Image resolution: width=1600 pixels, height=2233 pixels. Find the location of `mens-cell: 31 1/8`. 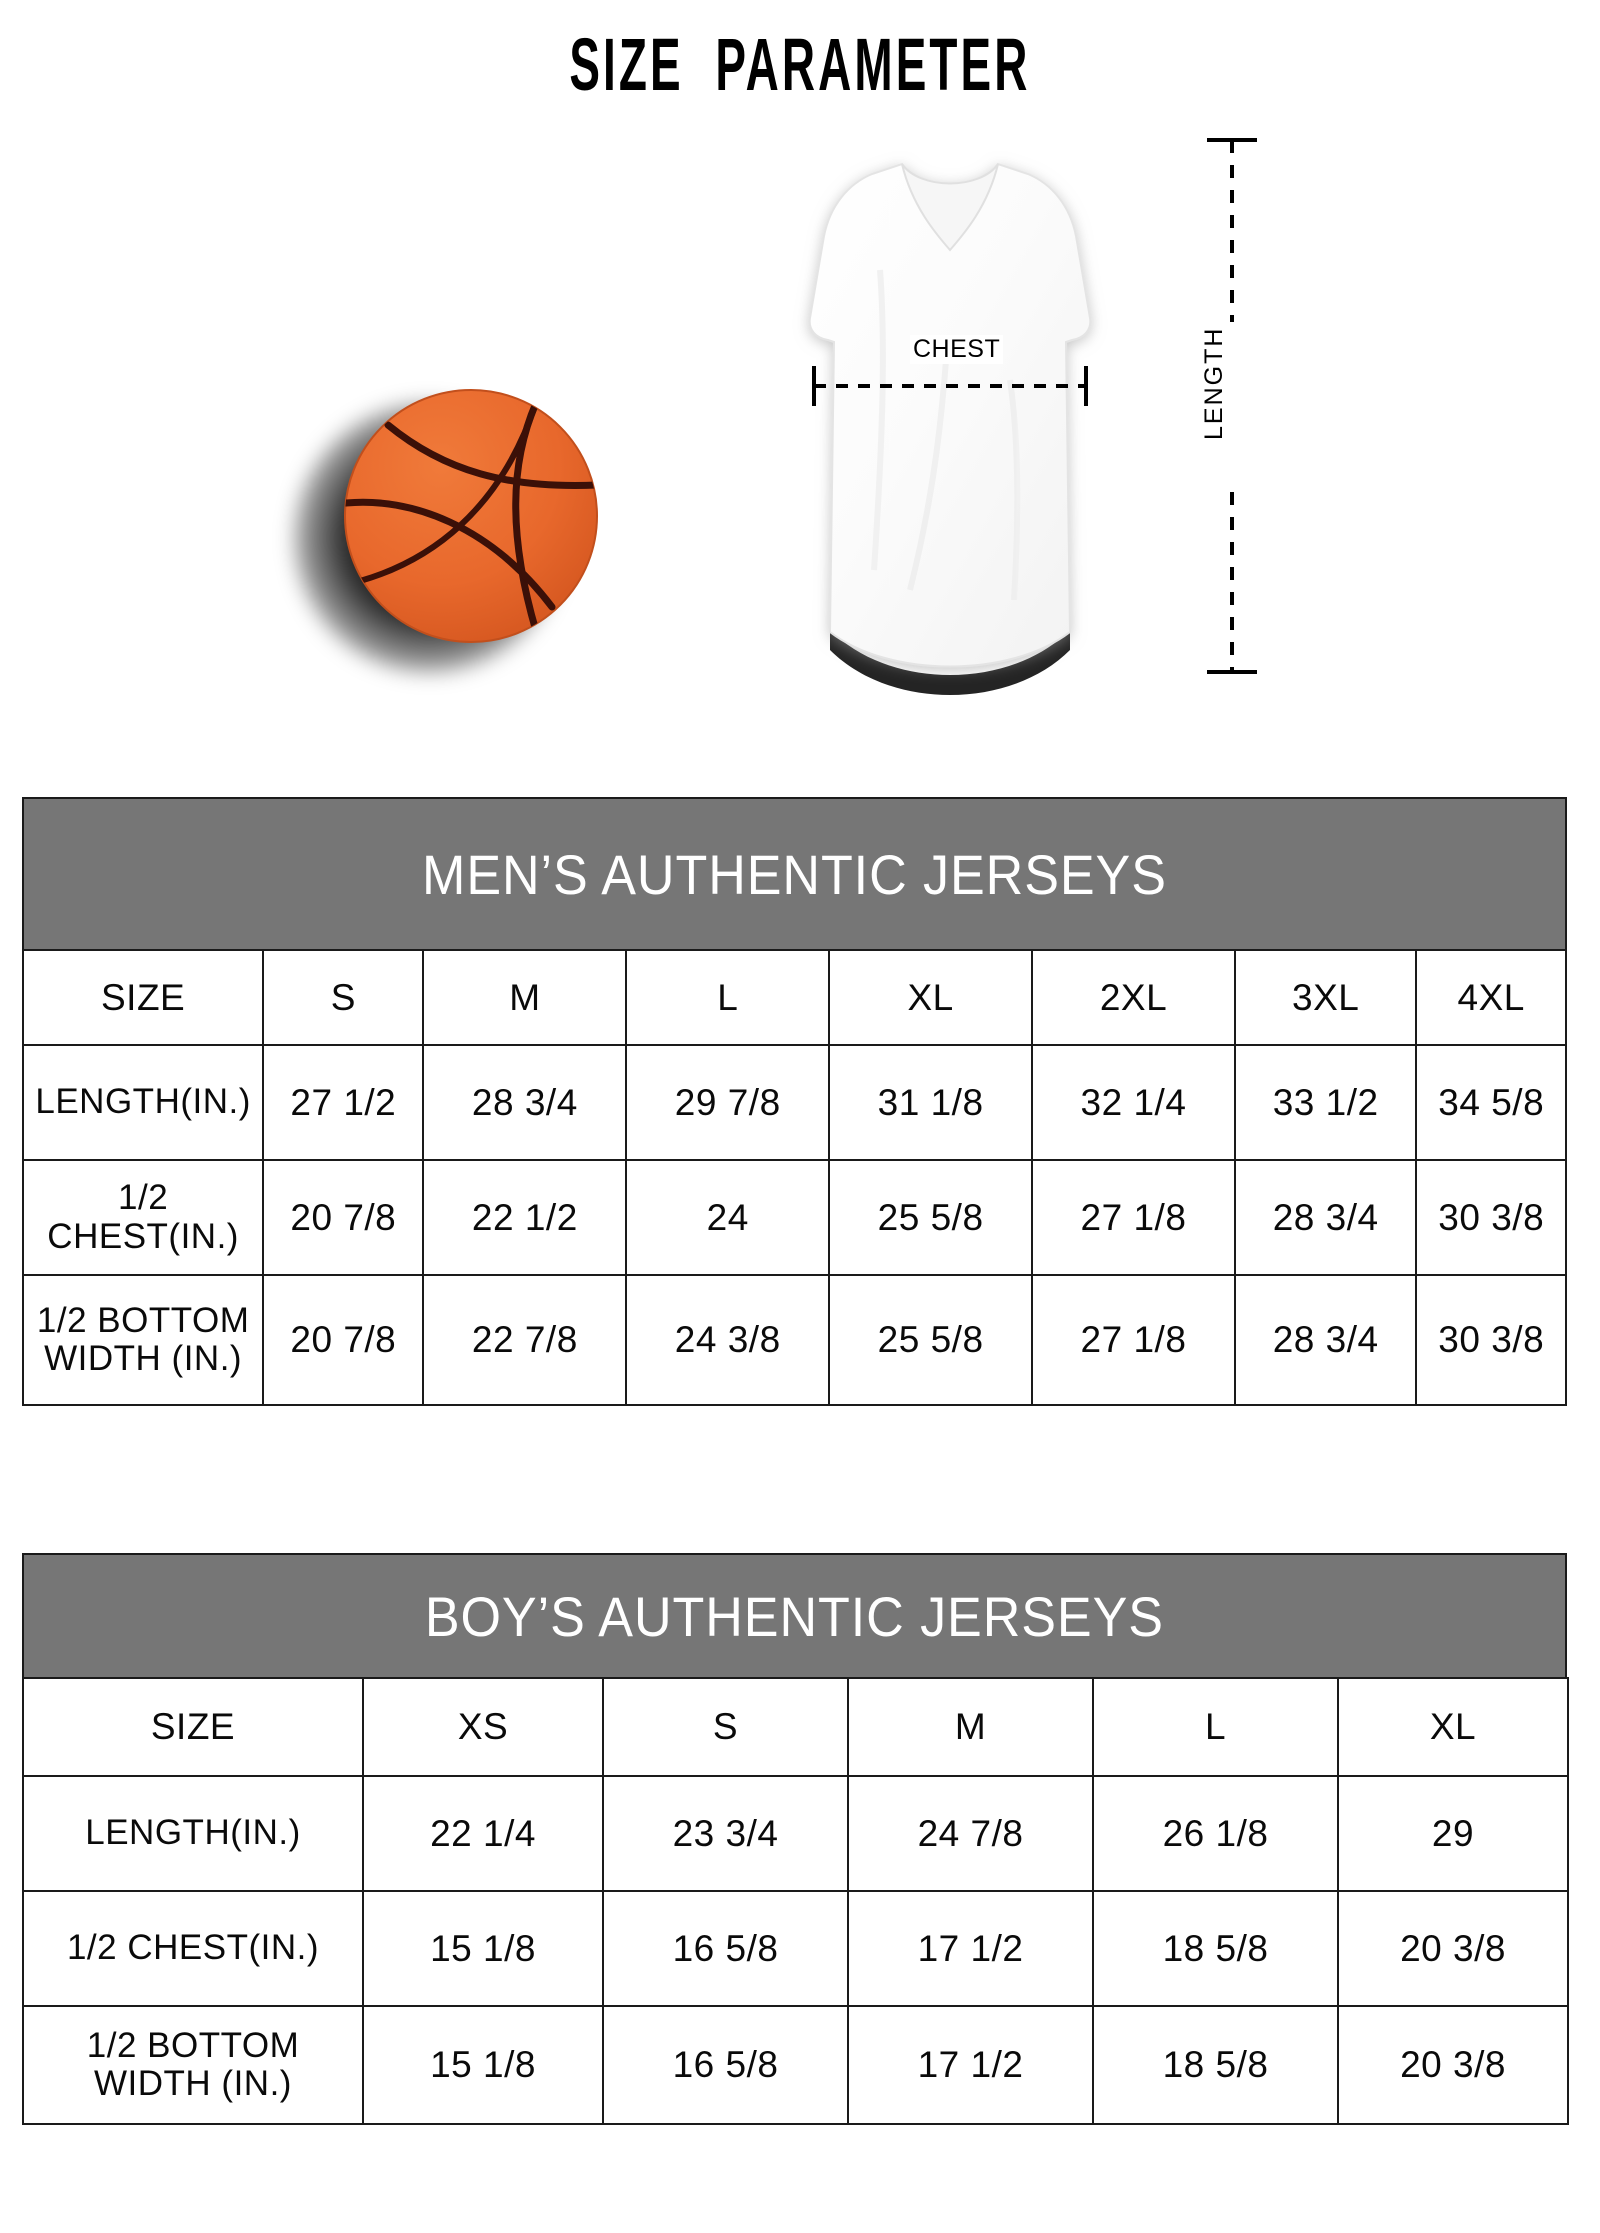

mens-cell: 31 1/8 is located at coordinates (931, 1102).